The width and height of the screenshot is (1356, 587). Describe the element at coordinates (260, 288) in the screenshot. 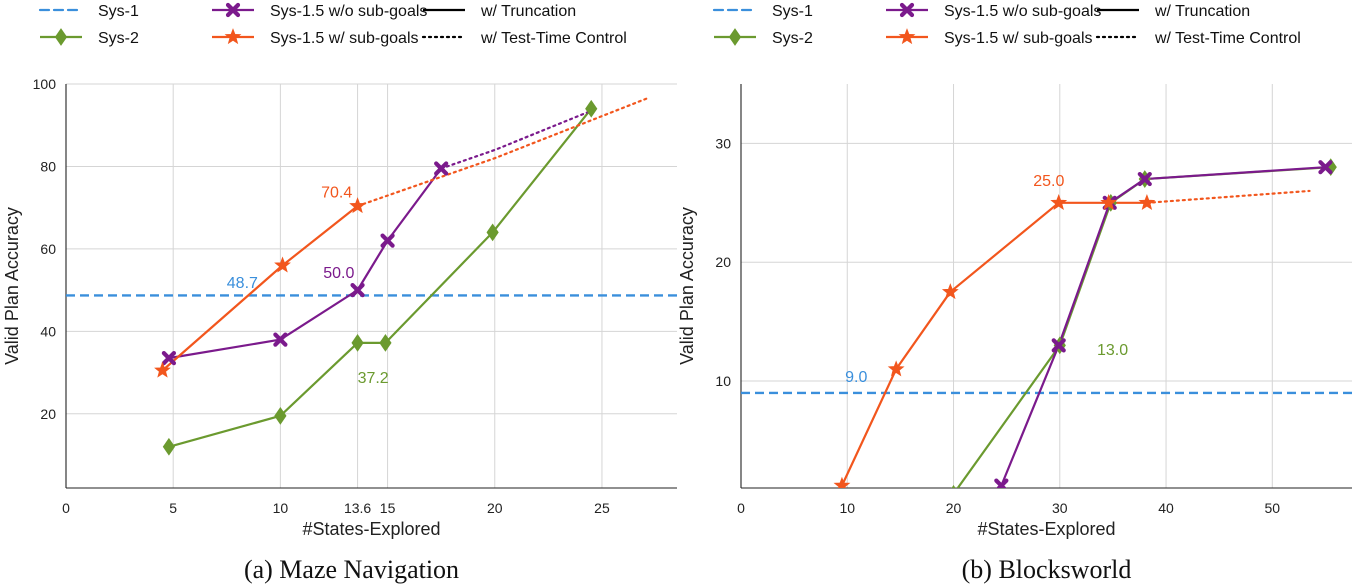

I see `series-line-sys-1-5-w-sub-goals` at that location.